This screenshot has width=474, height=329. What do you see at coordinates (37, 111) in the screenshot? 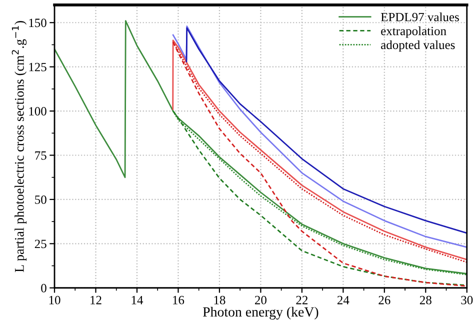
I see `y-tick-label: 100` at bounding box center [37, 111].